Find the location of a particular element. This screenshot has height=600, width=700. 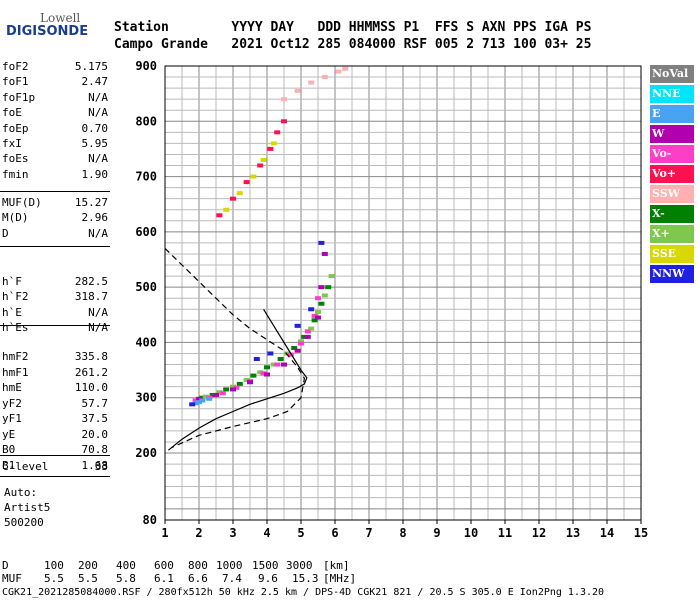

param-clevel: C-level 33 is located at coordinates (55, 467).